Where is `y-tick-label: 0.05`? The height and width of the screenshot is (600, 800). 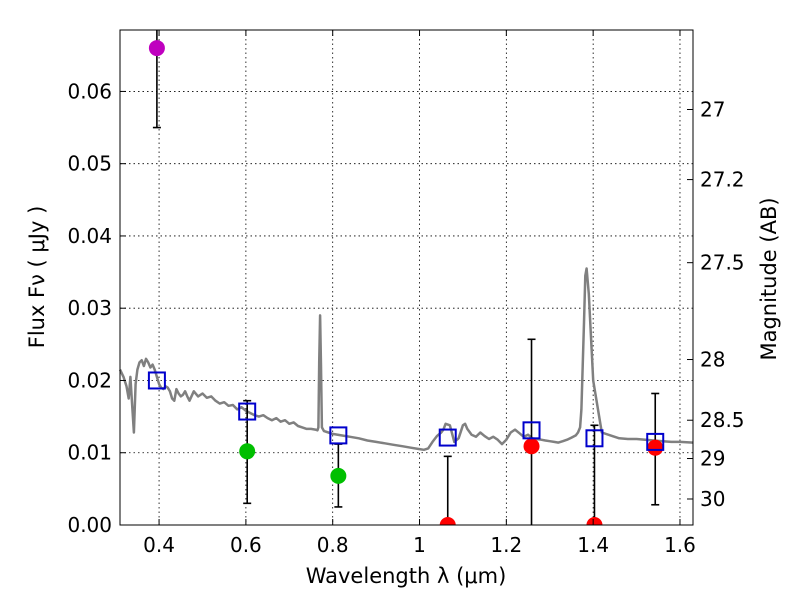
y-tick-label: 0.05 is located at coordinates (89, 164).